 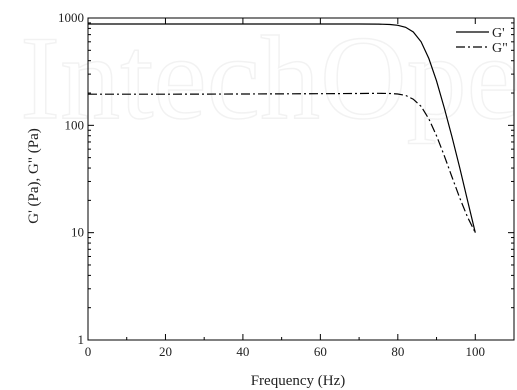 What do you see at coordinates (81, 339) in the screenshot?
I see `y-tick-label: 1` at bounding box center [81, 339].